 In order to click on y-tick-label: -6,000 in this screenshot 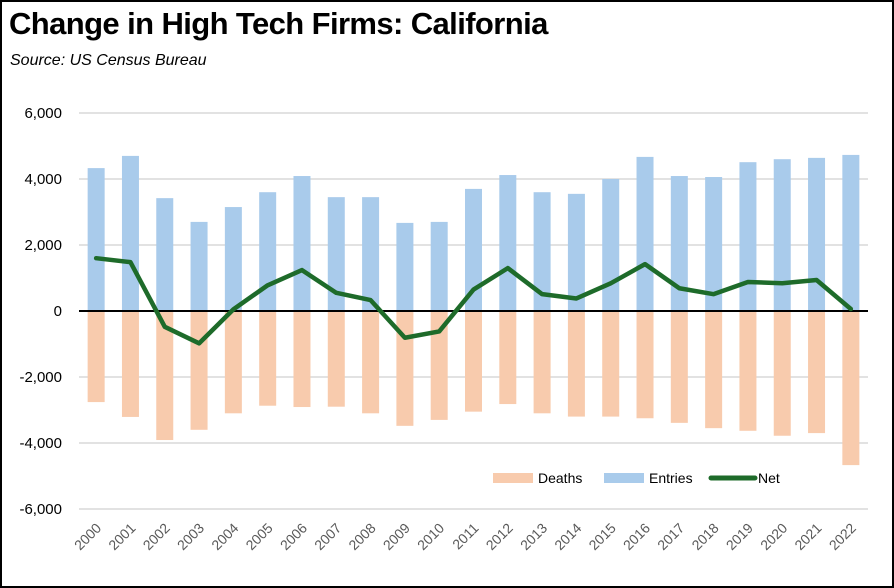, I will do `click(40, 509)`.